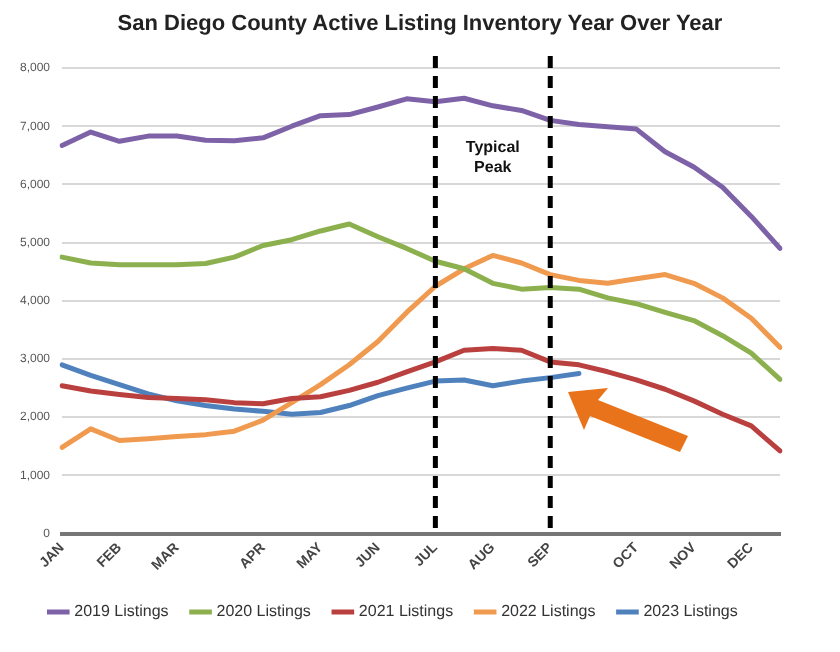 This screenshot has height=652, width=840. What do you see at coordinates (263, 611) in the screenshot?
I see `legend-label: 2020 Listings` at bounding box center [263, 611].